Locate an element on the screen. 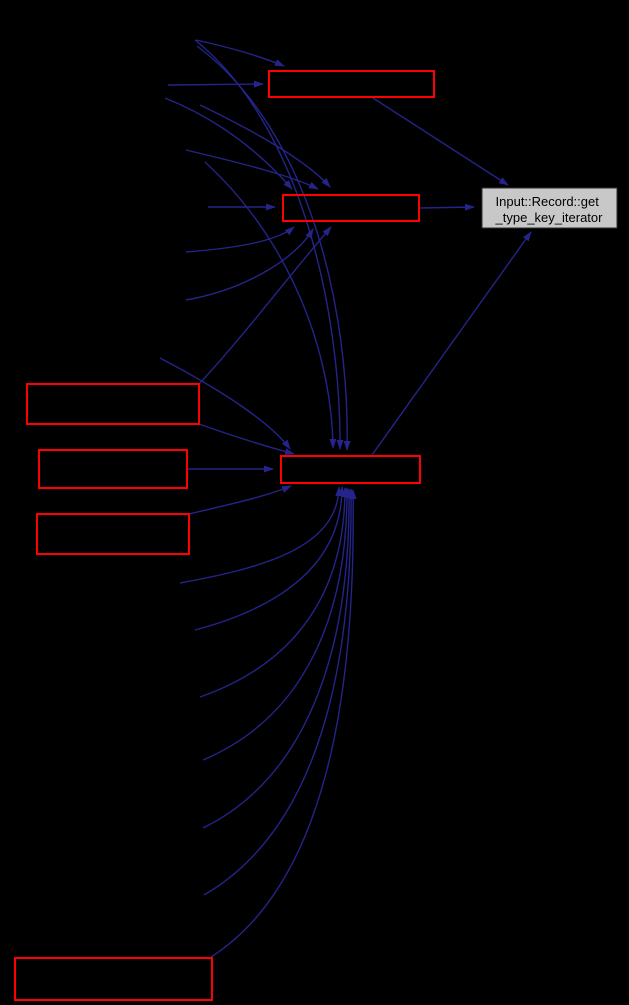  call-edge-hidden-caller-15-to-n-hub is located at coordinates (277, 658).